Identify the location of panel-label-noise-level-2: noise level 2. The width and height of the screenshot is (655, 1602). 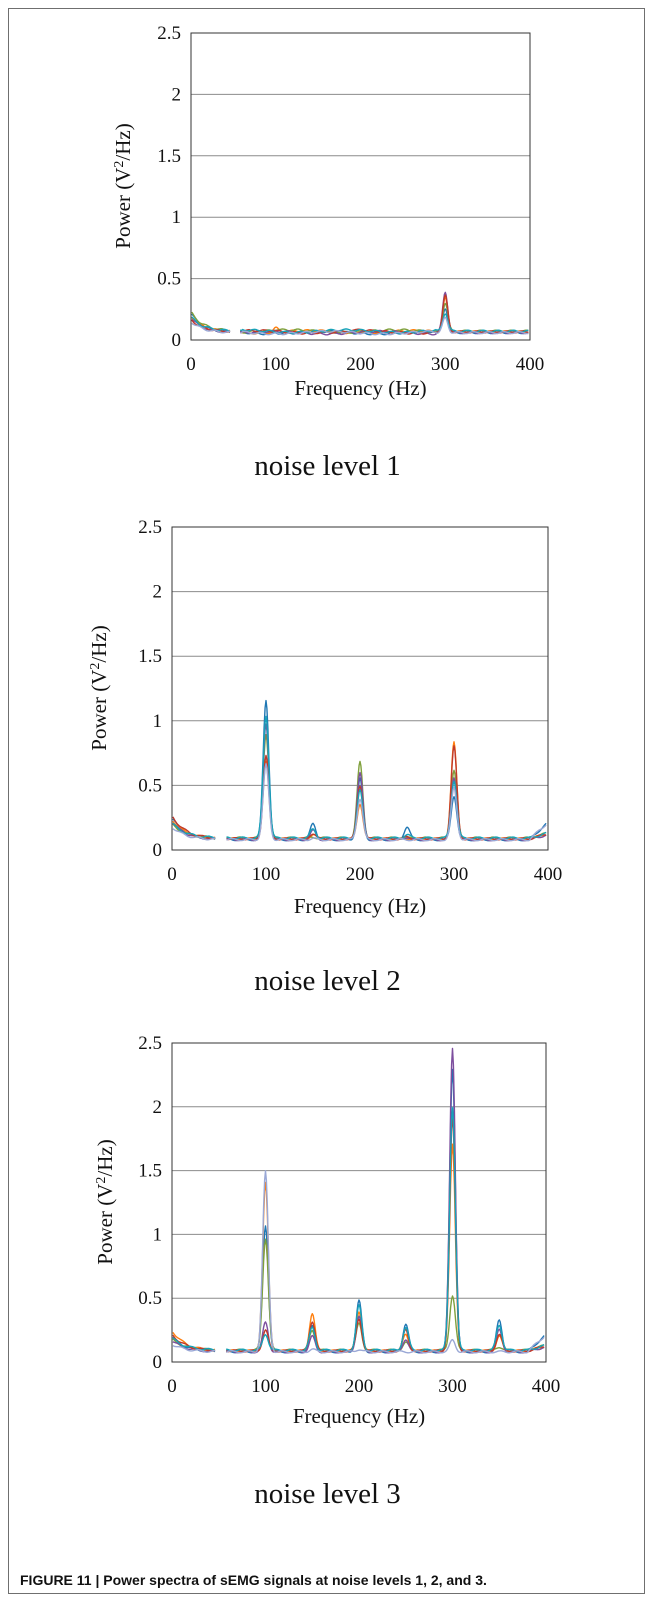
(327, 981).